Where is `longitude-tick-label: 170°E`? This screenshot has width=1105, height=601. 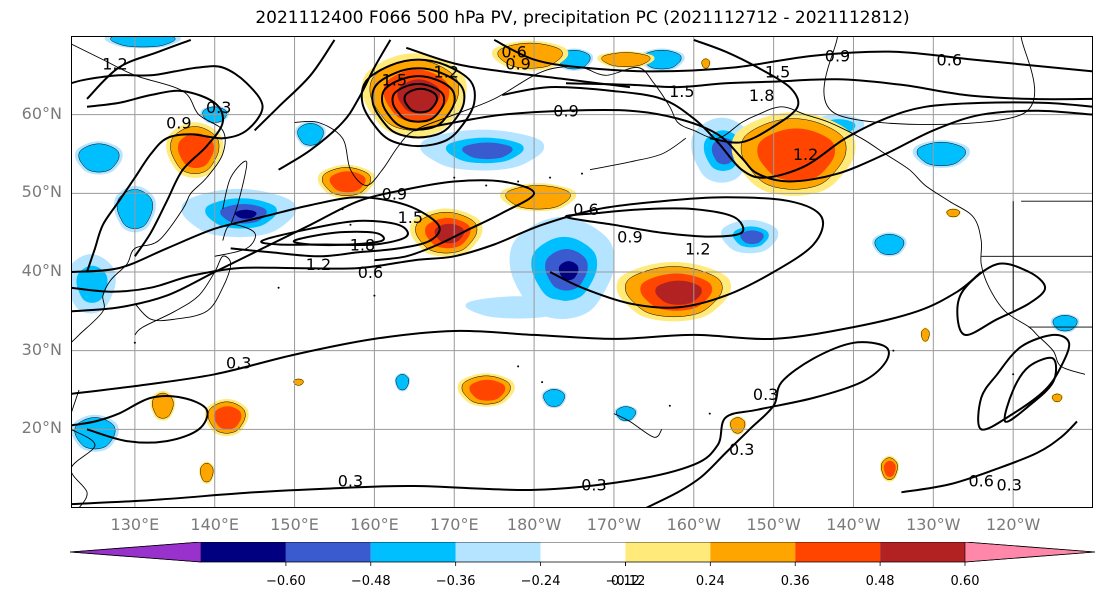 longitude-tick-label: 170°E is located at coordinates (454, 524).